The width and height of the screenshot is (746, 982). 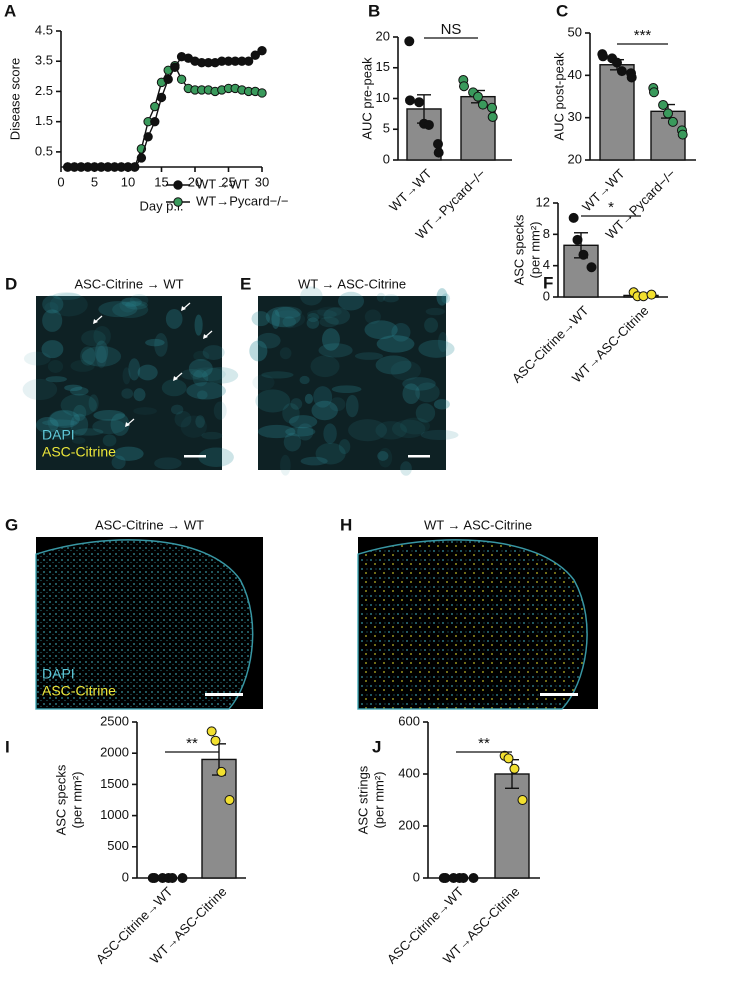 What do you see at coordinates (228, 181) in the screenshot?
I see `x-tick-label: 25` at bounding box center [228, 181].